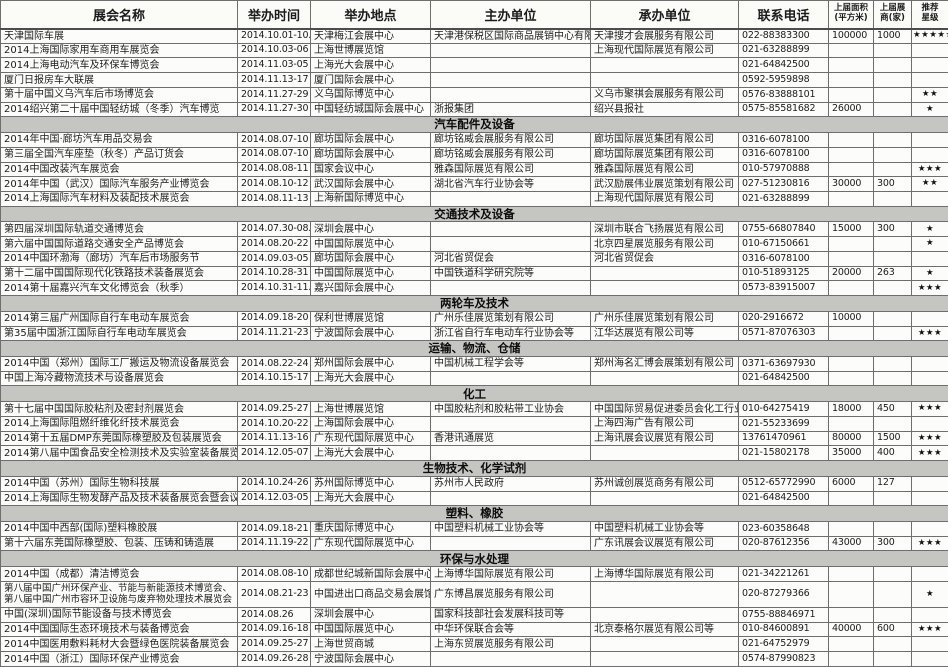  What do you see at coordinates (274, 80) in the screenshot?
I see `cell-date: 2014.11.13-17` at bounding box center [274, 80].